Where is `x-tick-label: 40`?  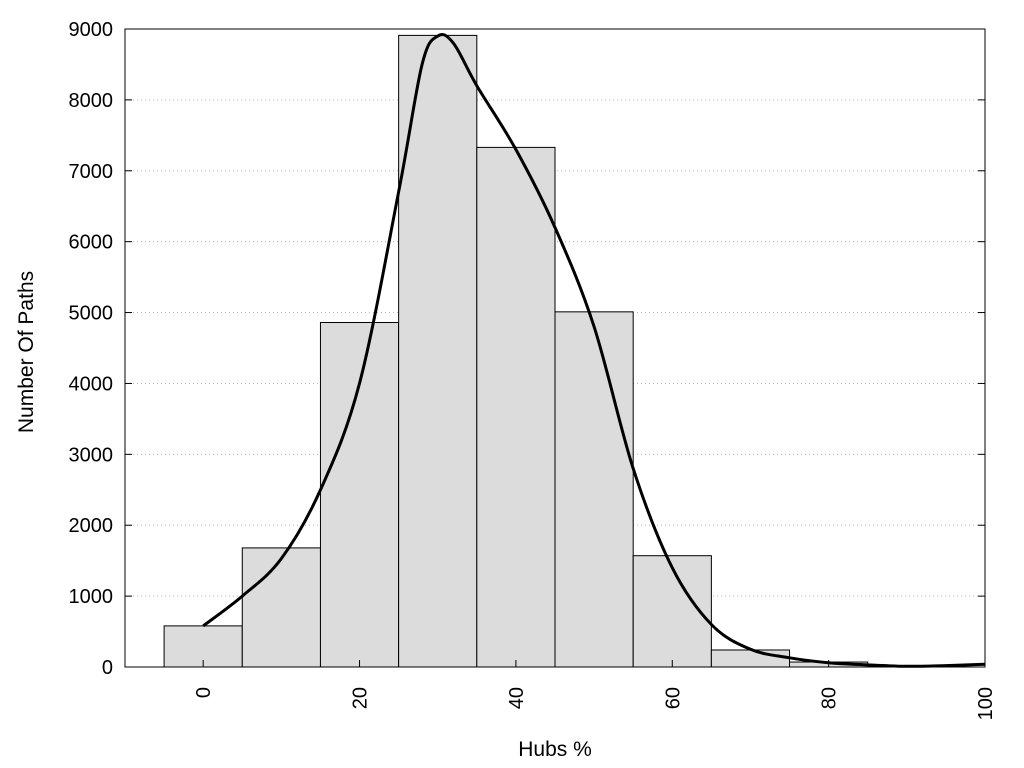
x-tick-label: 40 is located at coordinates (517, 698).